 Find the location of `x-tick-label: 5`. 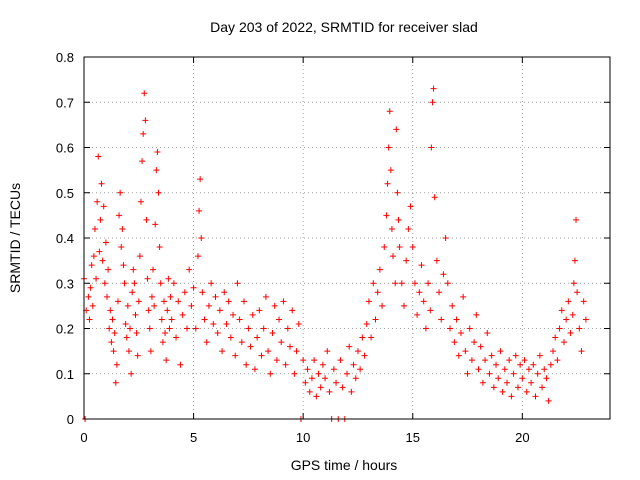

x-tick-label: 5 is located at coordinates (193, 437).